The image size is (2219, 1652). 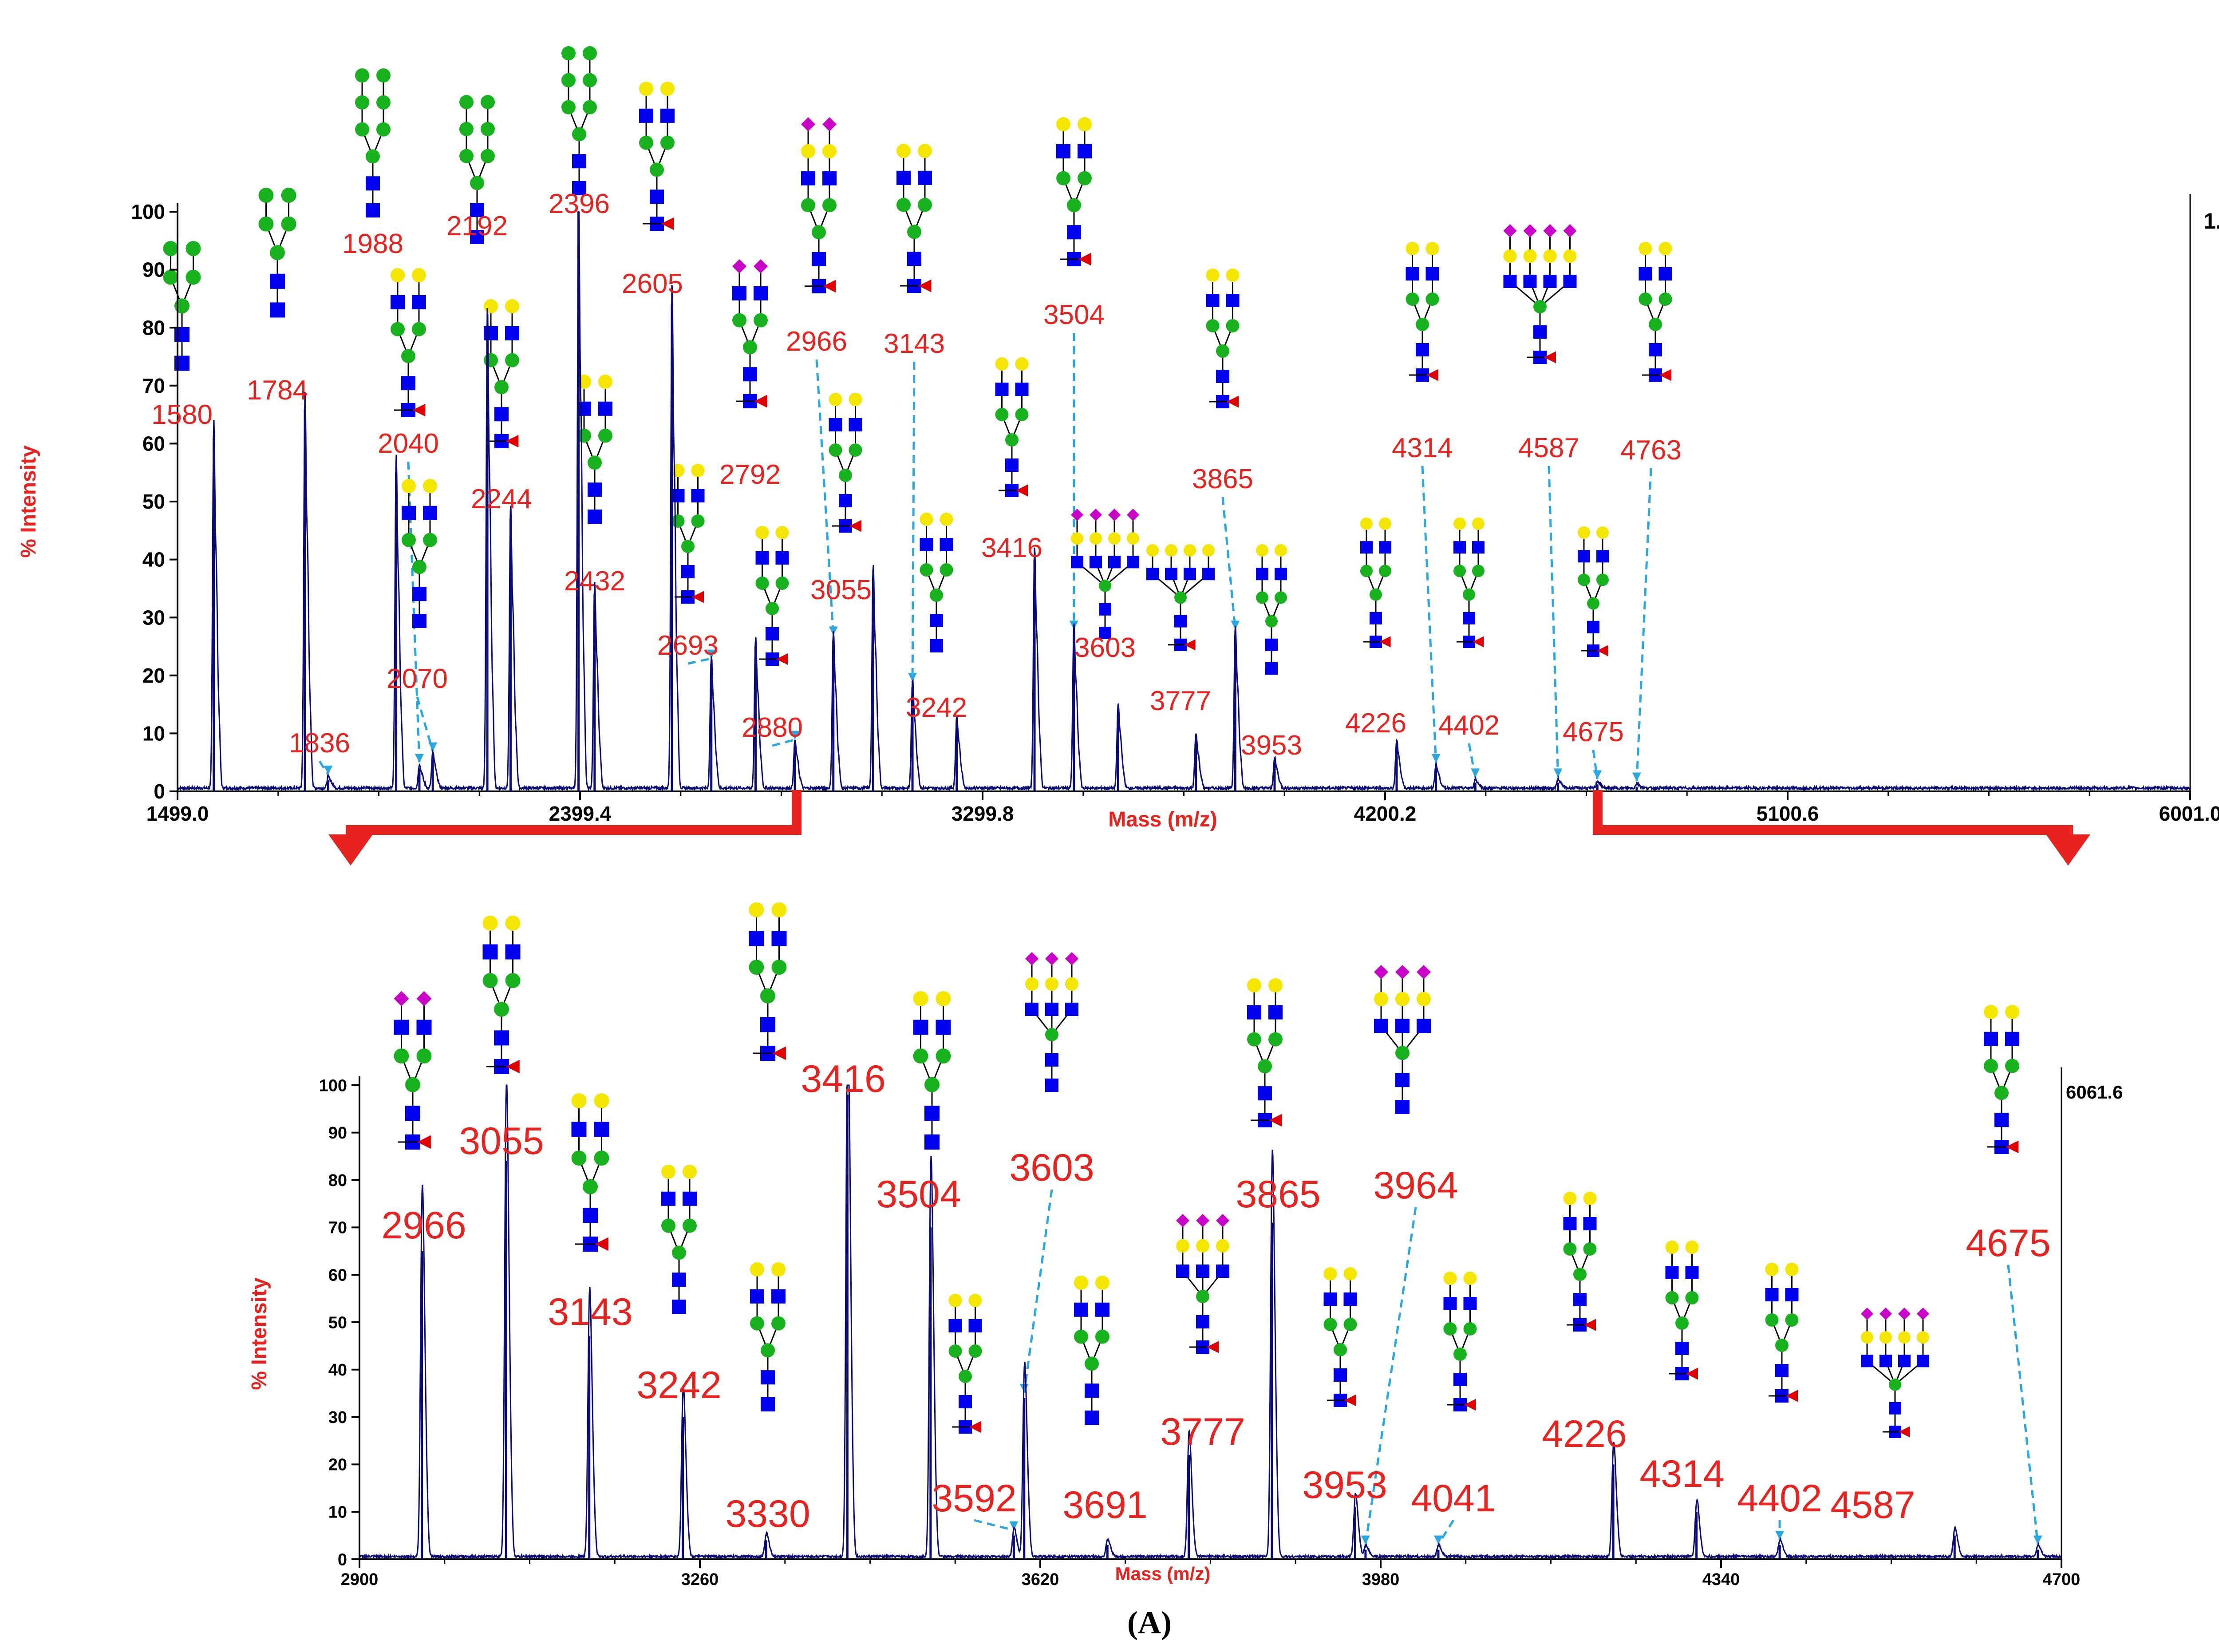 I want to click on peak-label-4314: 4314, so click(x=1422, y=448).